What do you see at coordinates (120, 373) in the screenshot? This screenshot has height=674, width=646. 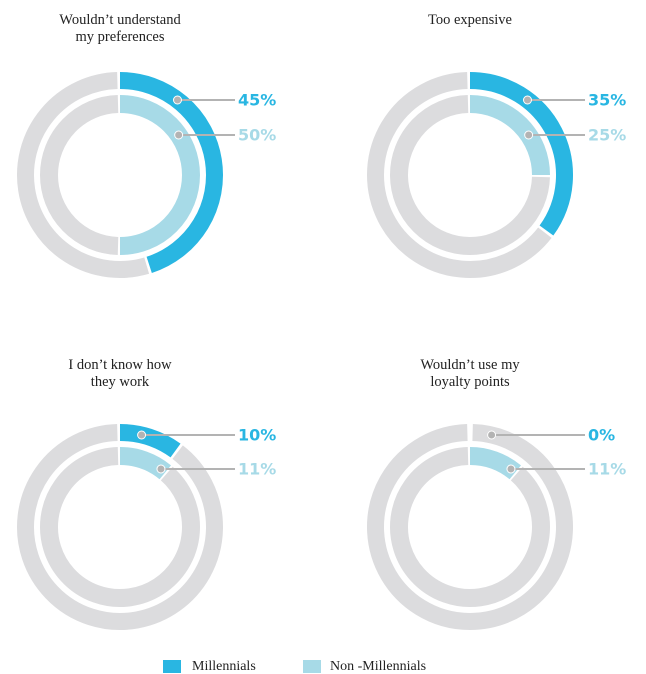 I see `chart-title: I don’t know how they work` at bounding box center [120, 373].